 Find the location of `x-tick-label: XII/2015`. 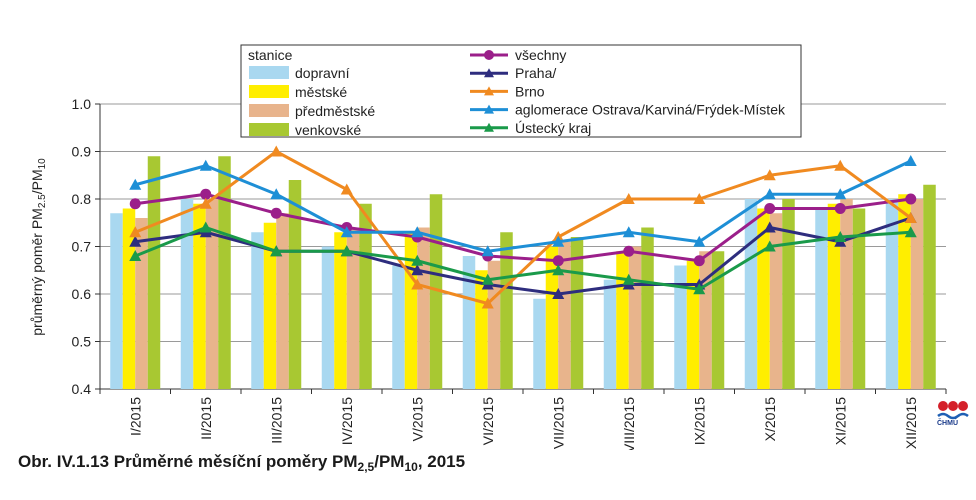

x-tick-label: XII/2015 is located at coordinates (911, 423).